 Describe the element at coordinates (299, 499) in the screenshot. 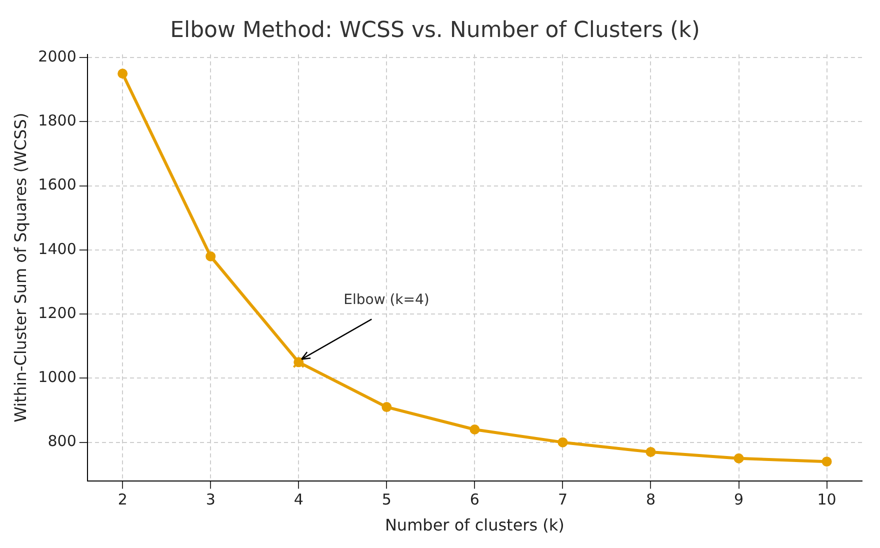

I see `x-tick-label: 4` at that location.